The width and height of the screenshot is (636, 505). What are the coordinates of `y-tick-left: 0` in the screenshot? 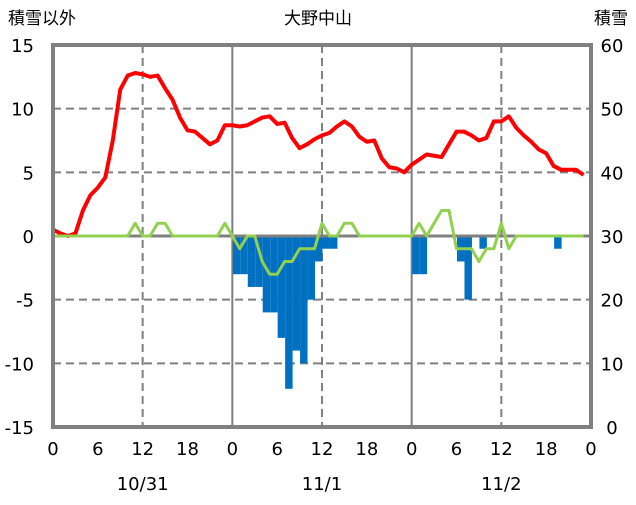 It's located at (28, 237).